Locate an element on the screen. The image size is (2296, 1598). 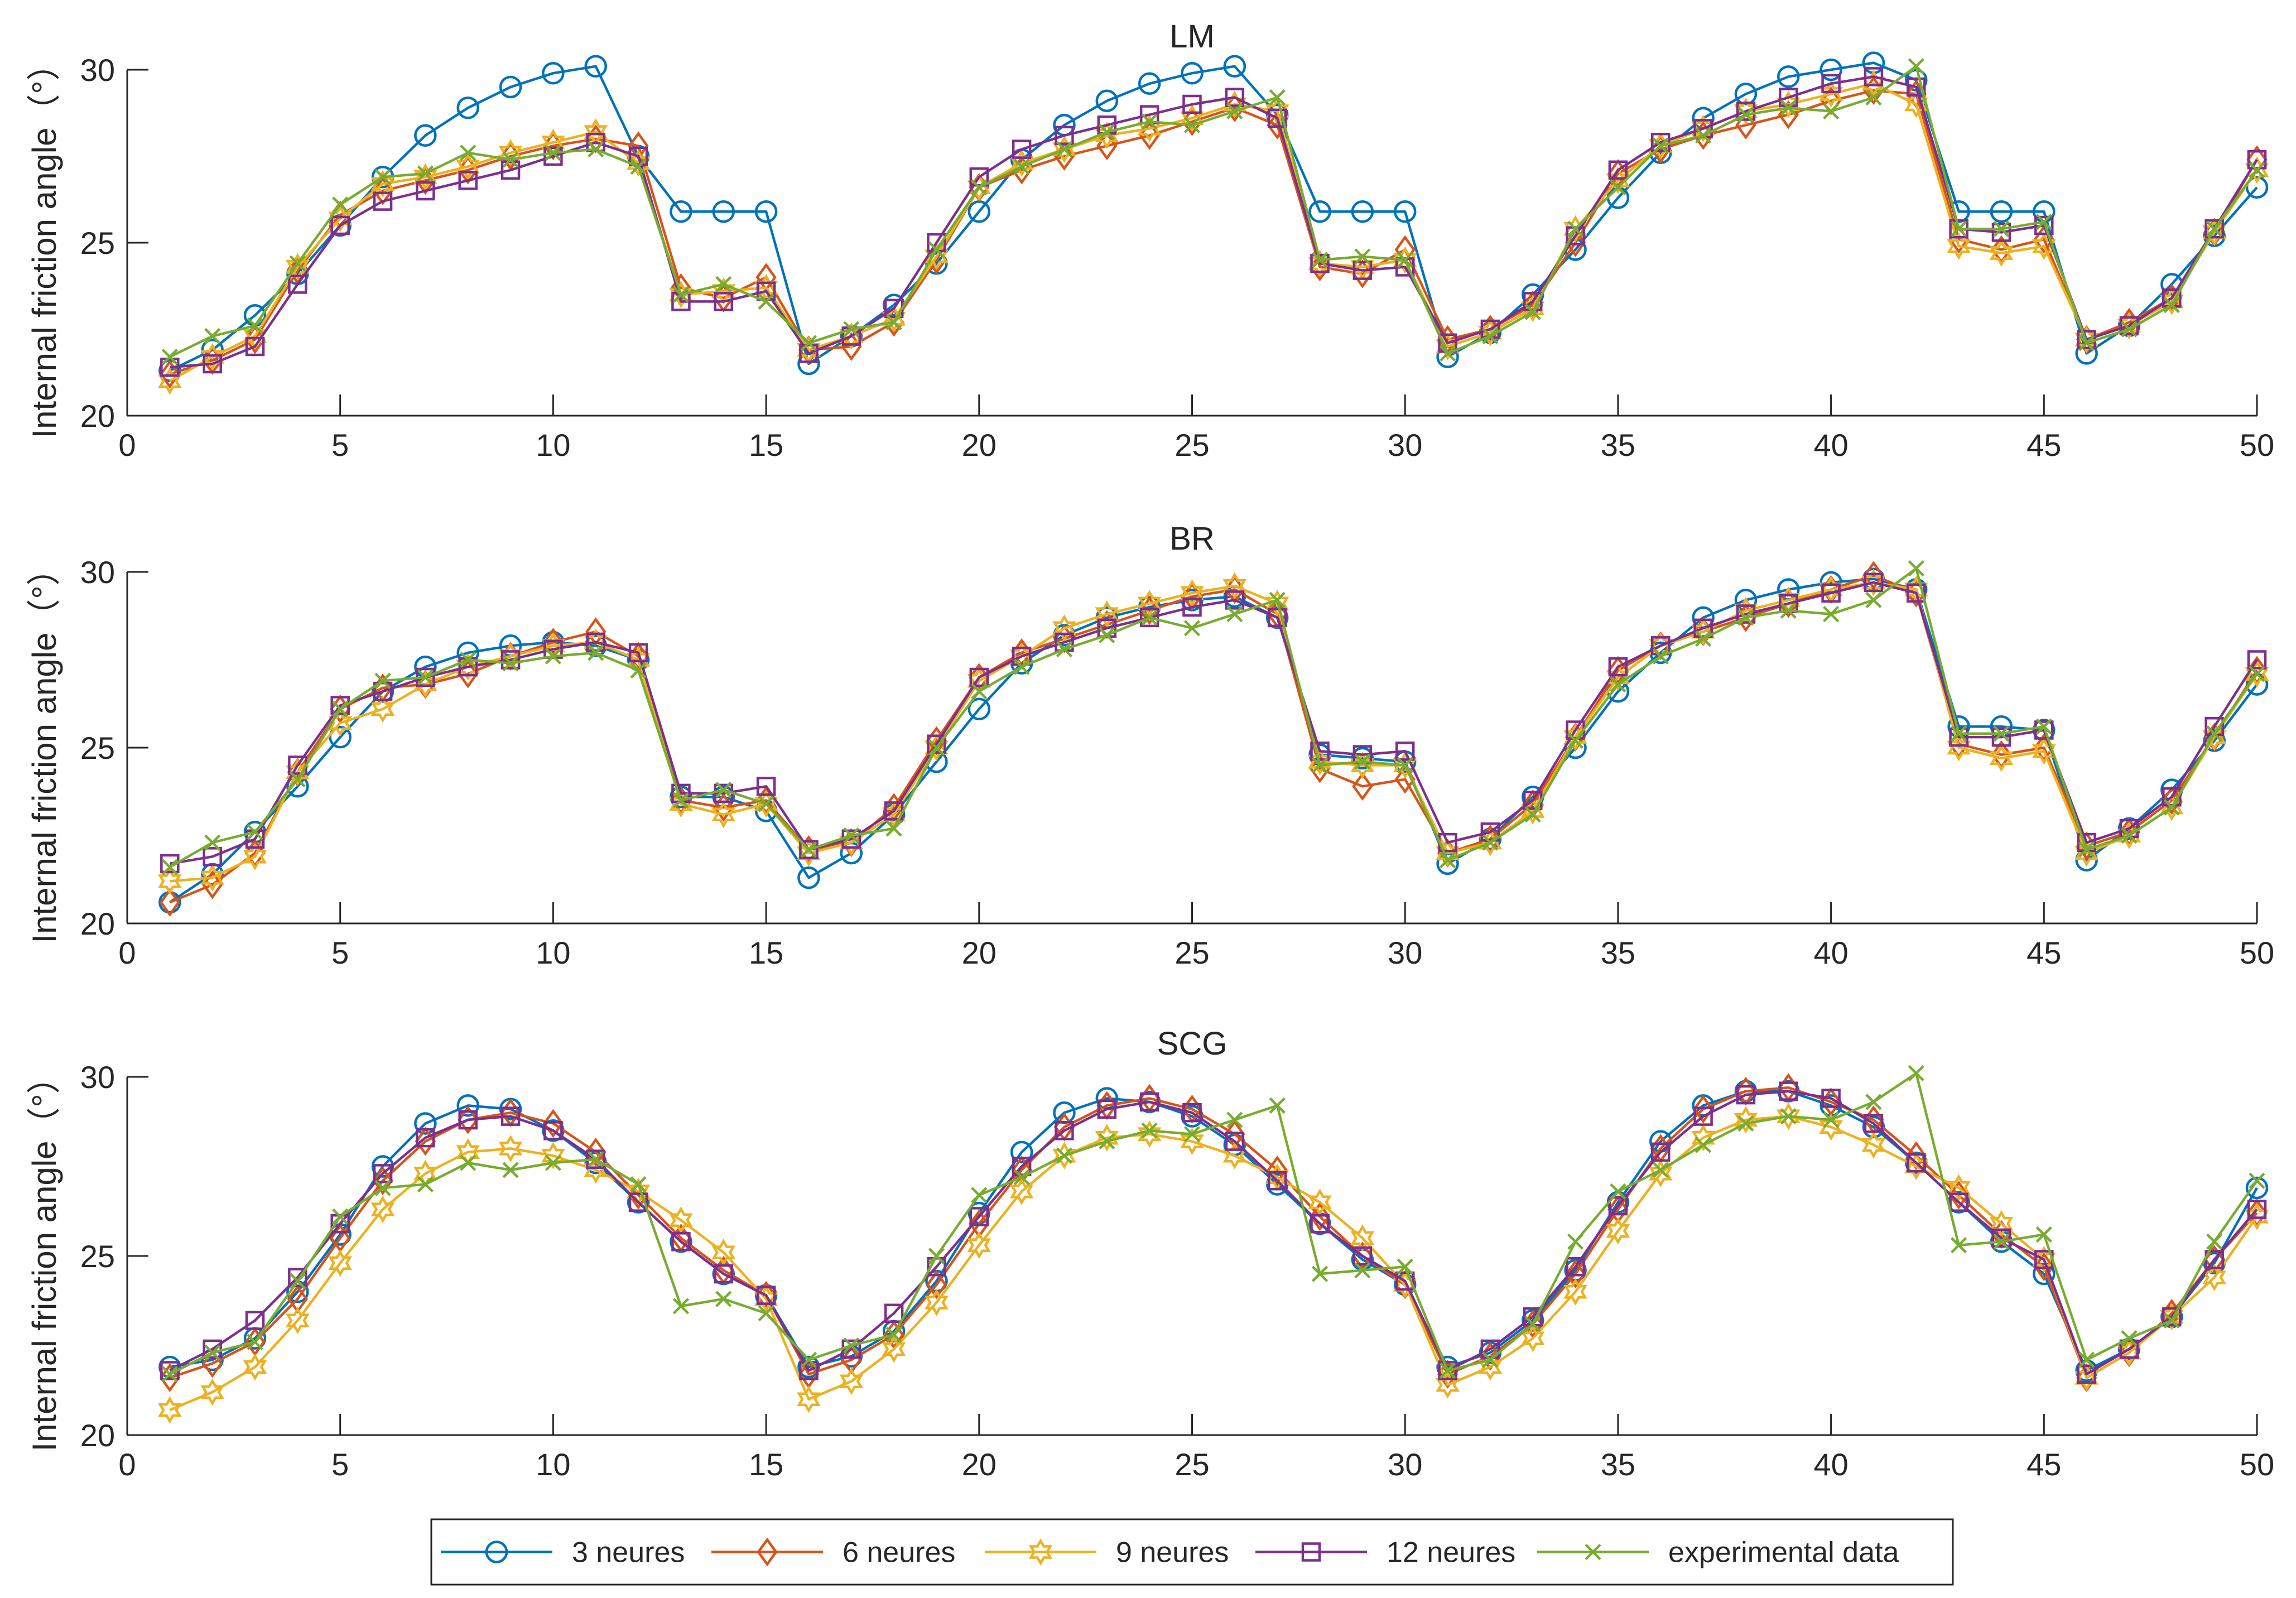
legend-item-6-neures: 6 neures is located at coordinates (833, 1553).